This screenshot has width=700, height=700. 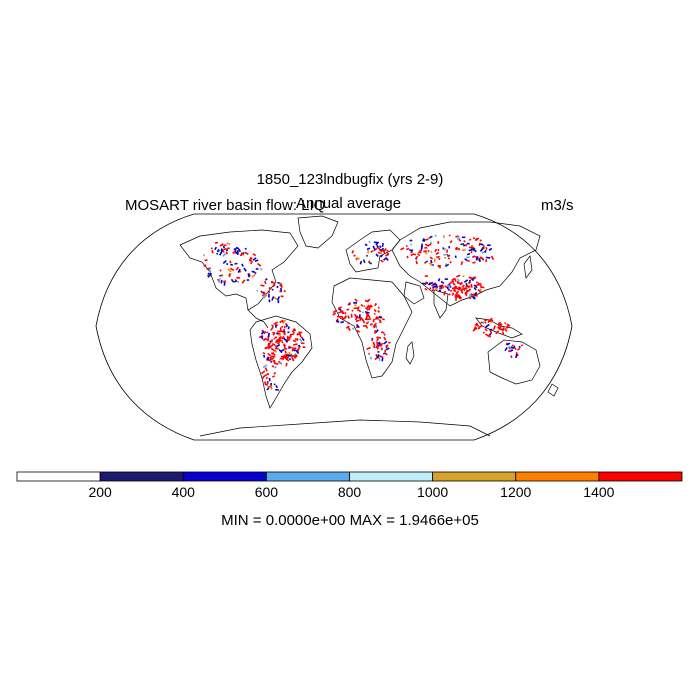 I want to click on coast-central-america, so click(x=258, y=319).